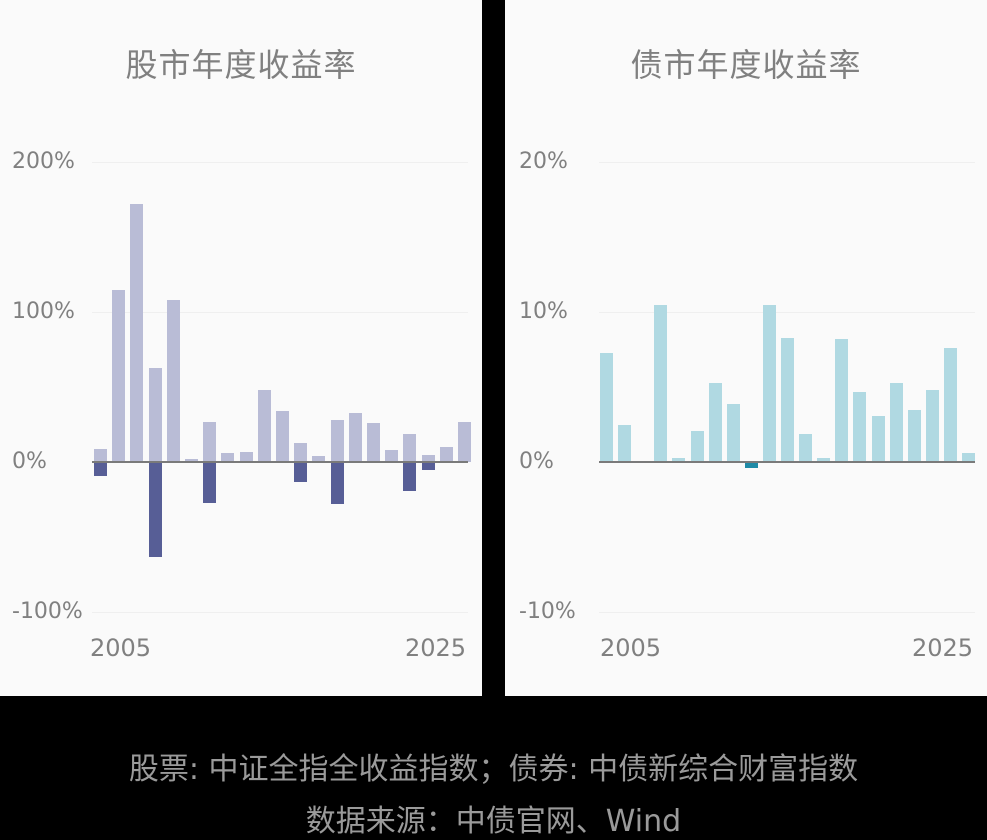  What do you see at coordinates (210, 482) in the screenshot?
I see `bar-negative-2011` at bounding box center [210, 482].